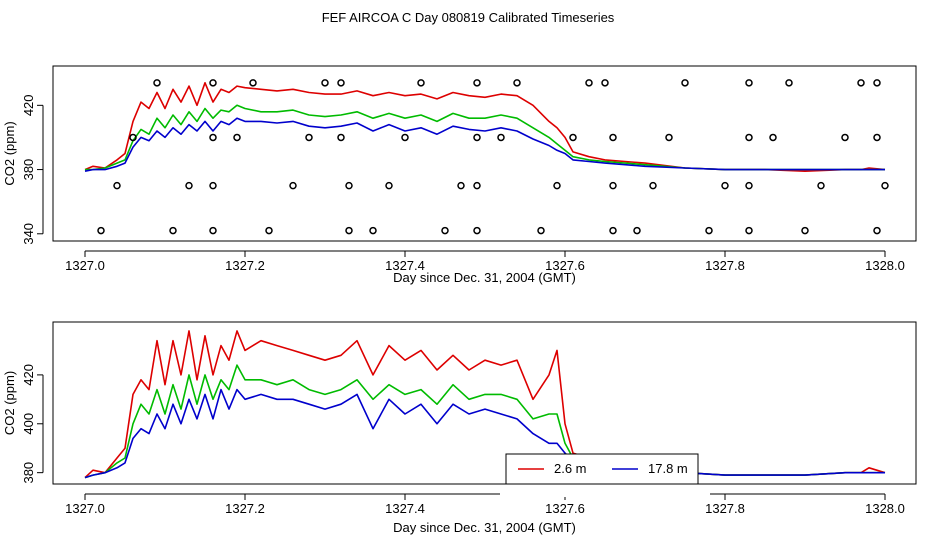  What do you see at coordinates (668, 468) in the screenshot?
I see `legend-label: 17.8 m` at bounding box center [668, 468].